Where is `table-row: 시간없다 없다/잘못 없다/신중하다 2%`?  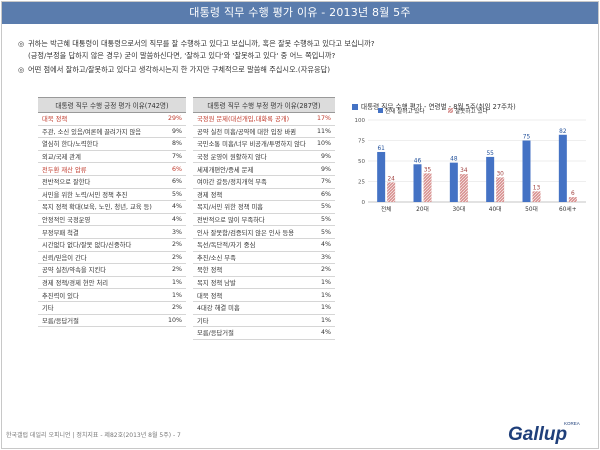
table-row: 시간없다 없다/잘못 없다/신중하다 2% is located at coordinates (112, 245).